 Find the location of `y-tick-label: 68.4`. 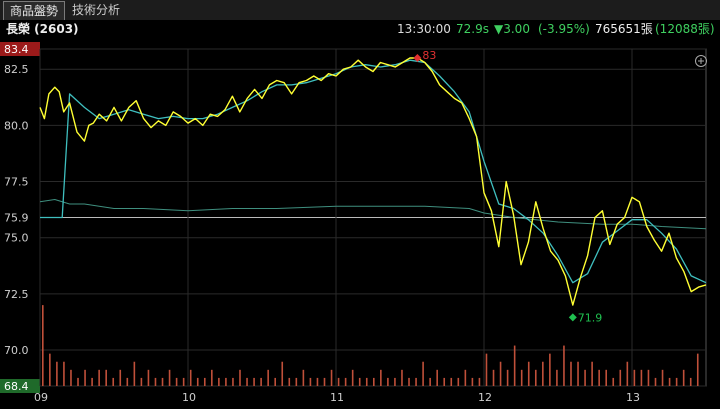

y-tick-label: 68.4 is located at coordinates (16, 386).